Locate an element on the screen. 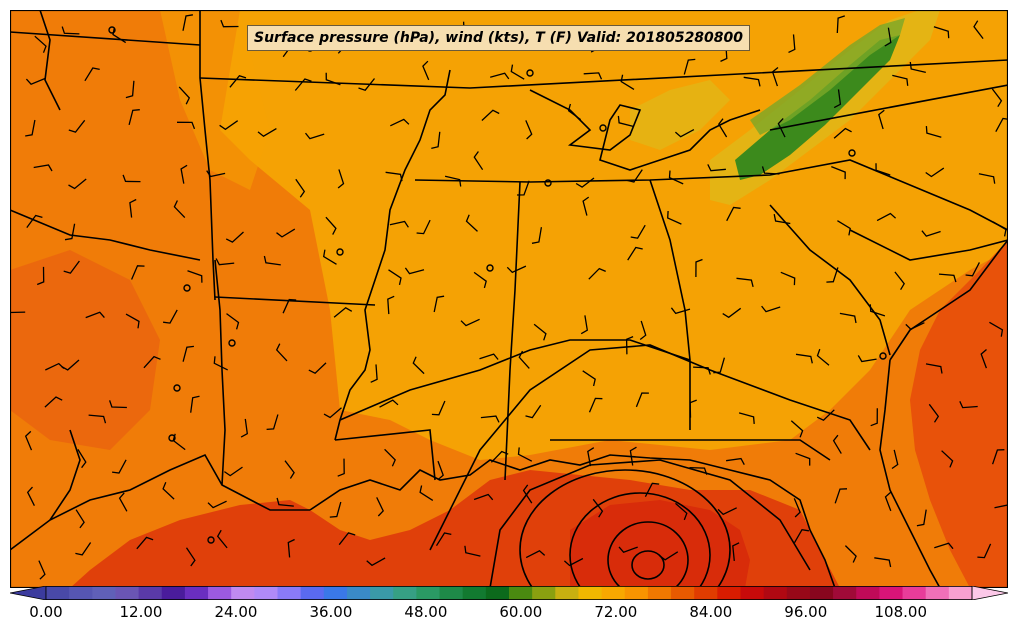 The height and width of the screenshot is (633, 1018). temperature-field-warm-core is located at coordinates (660, 544).